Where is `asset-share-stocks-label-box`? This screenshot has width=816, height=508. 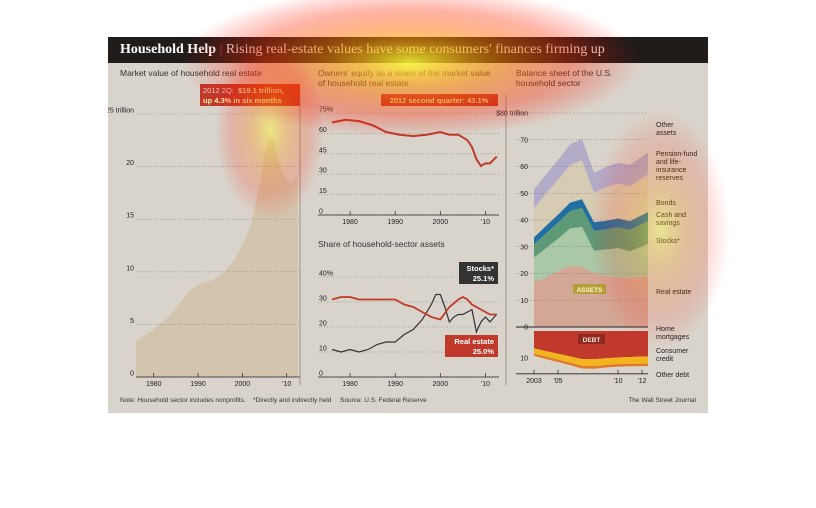
asset-share-stocks-label-box is located at coordinates (478, 273).